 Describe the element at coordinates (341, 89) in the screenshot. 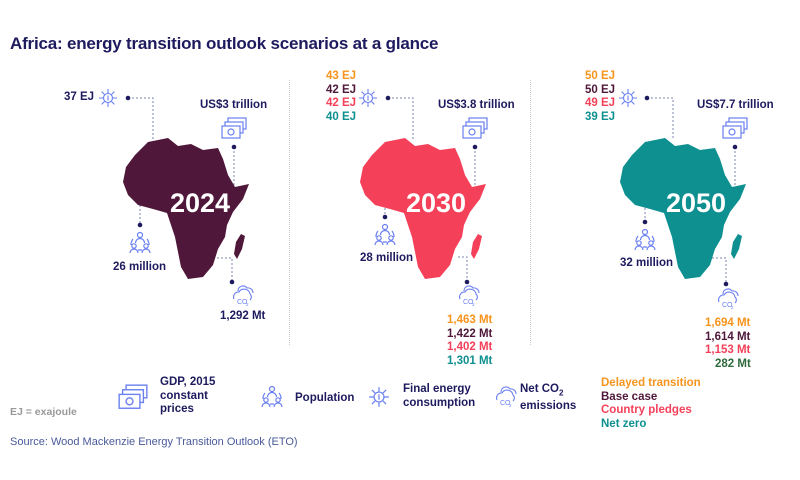

I see `energy-value-base: 42 EJ` at that location.